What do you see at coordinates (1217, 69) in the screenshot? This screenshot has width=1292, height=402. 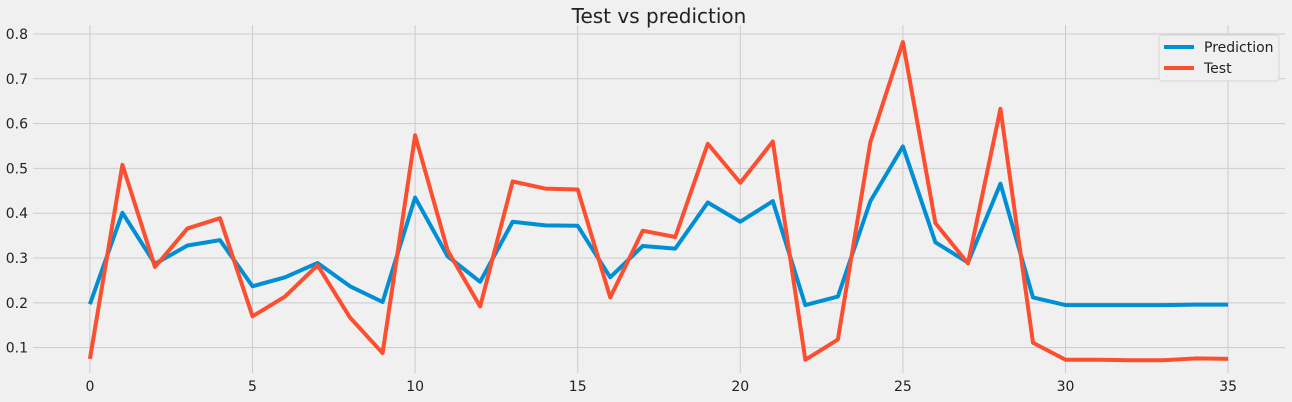 I see `legend-label-test: Test` at bounding box center [1217, 69].